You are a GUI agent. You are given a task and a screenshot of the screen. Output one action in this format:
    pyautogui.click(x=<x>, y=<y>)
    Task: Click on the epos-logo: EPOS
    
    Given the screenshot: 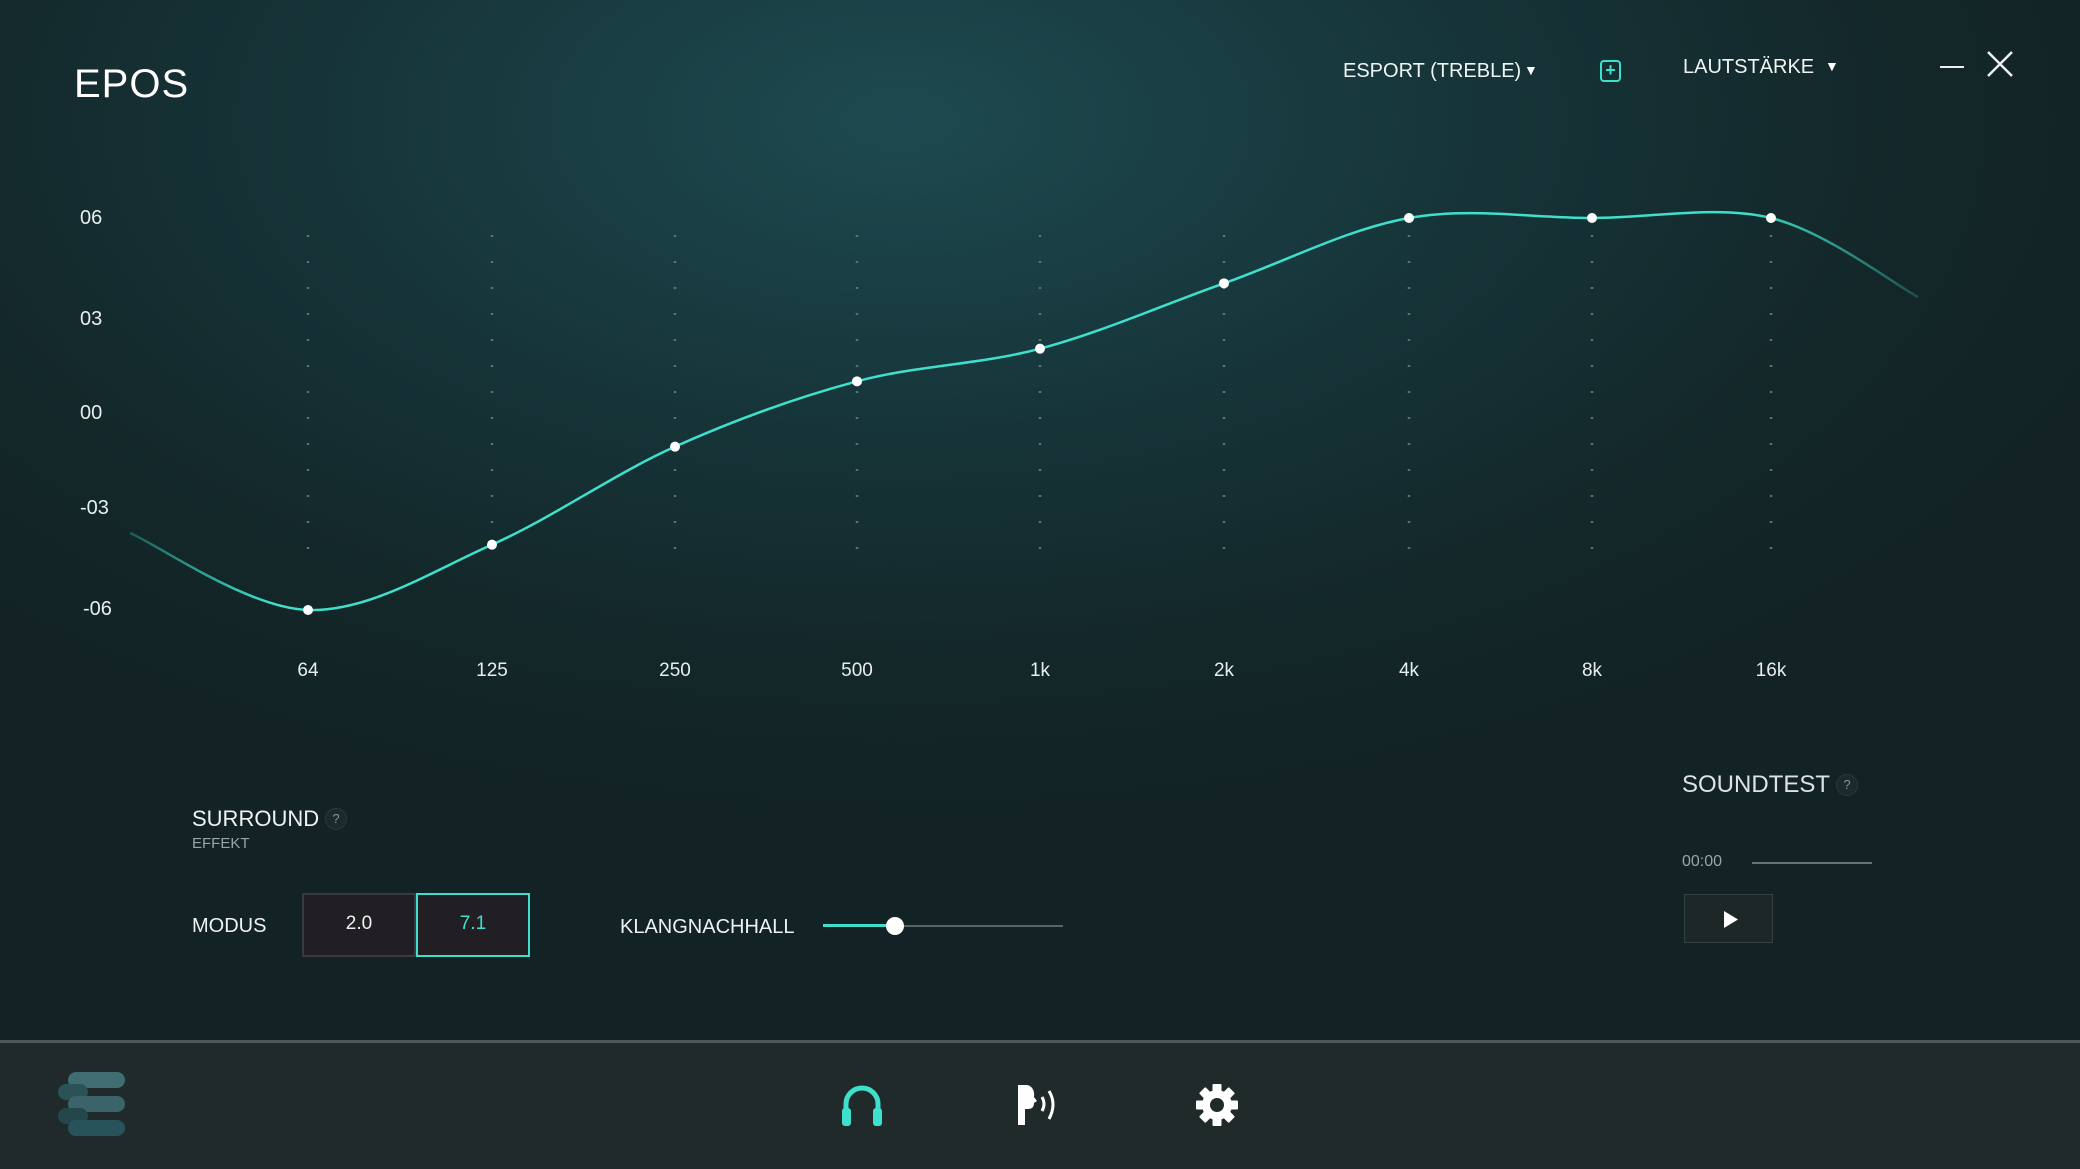 What is the action you would take?
    pyautogui.click(x=132, y=84)
    